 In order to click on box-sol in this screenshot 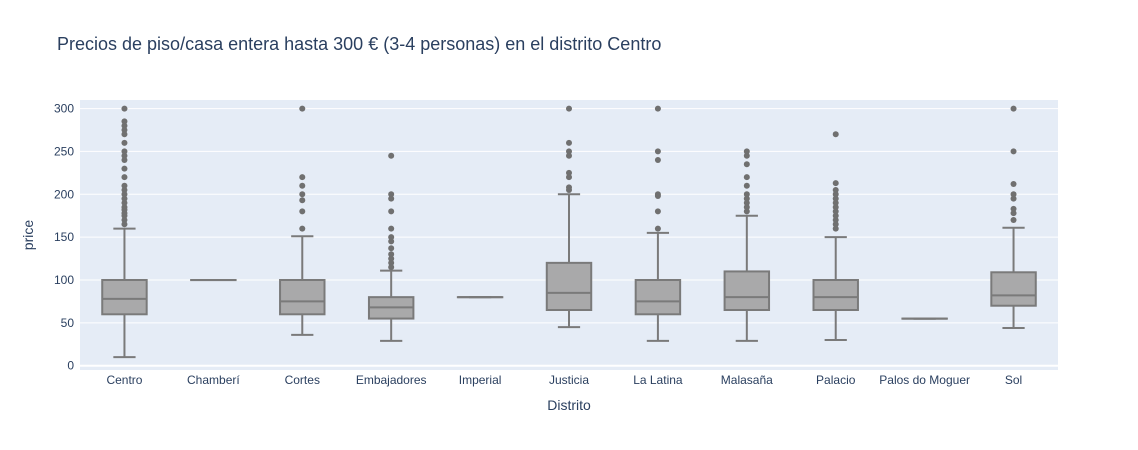, I will do `click(1013, 217)`.